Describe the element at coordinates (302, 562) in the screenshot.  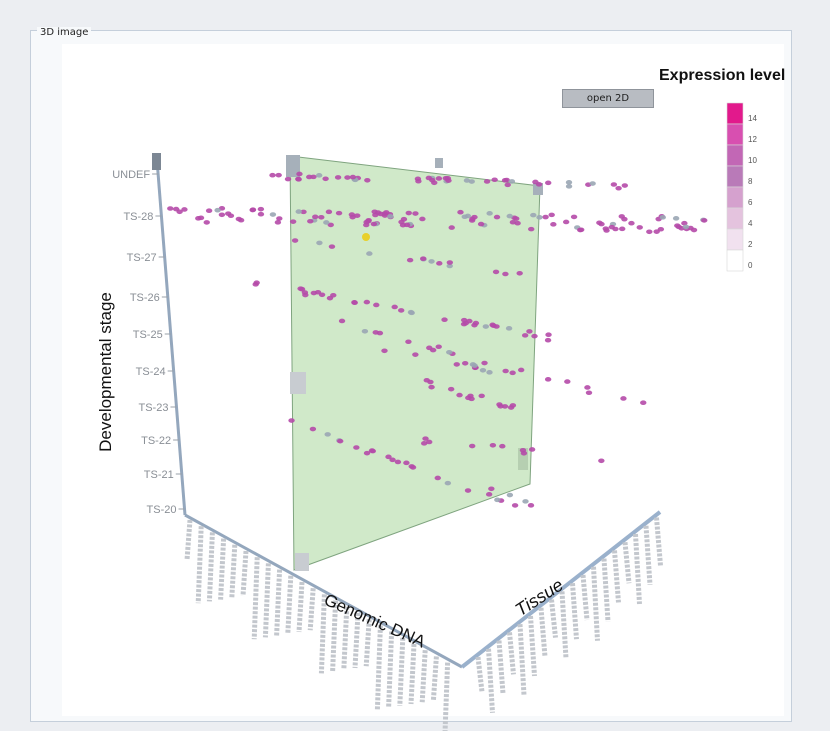
I see `plane-handle-bottom` at that location.